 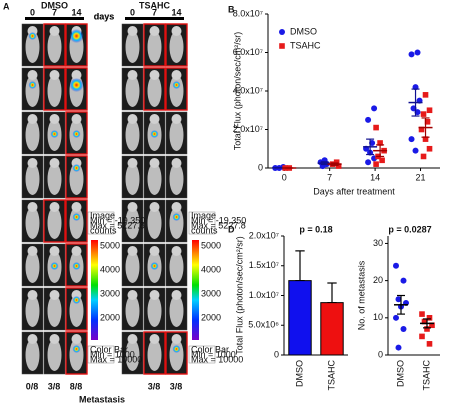 What do you see at coordinates (176, 12) in the screenshot?
I see `day-label: 14` at bounding box center [176, 12].